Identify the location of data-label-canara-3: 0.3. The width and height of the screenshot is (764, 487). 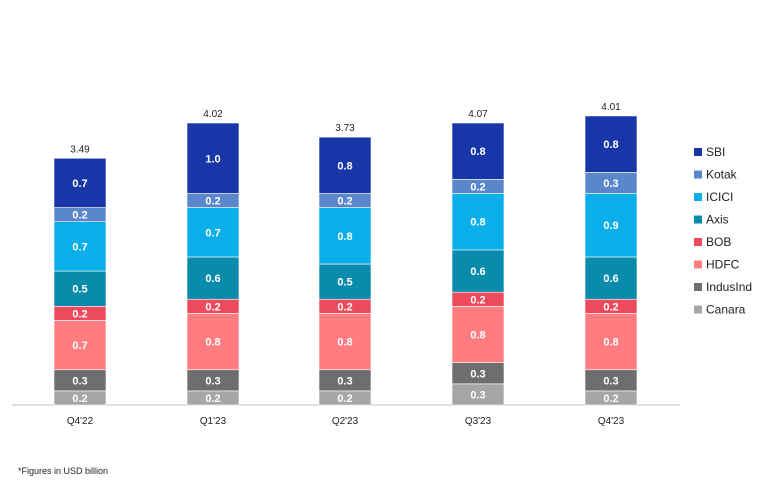
(477, 395).